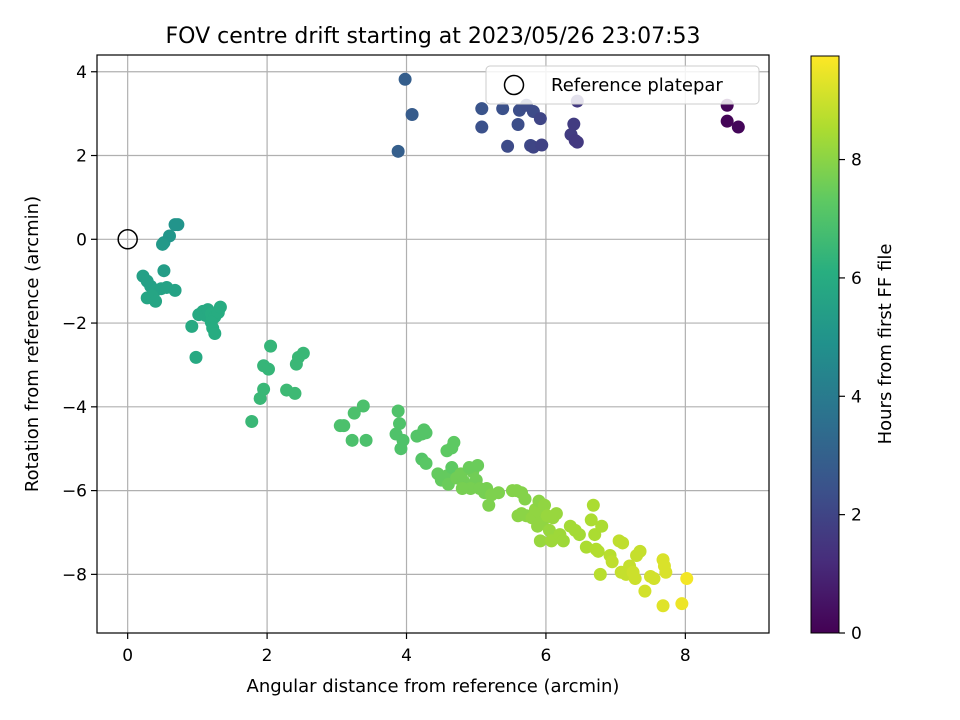 The image size is (960, 720). What do you see at coordinates (406, 656) in the screenshot?
I see `x-tick-label: 4` at bounding box center [406, 656].